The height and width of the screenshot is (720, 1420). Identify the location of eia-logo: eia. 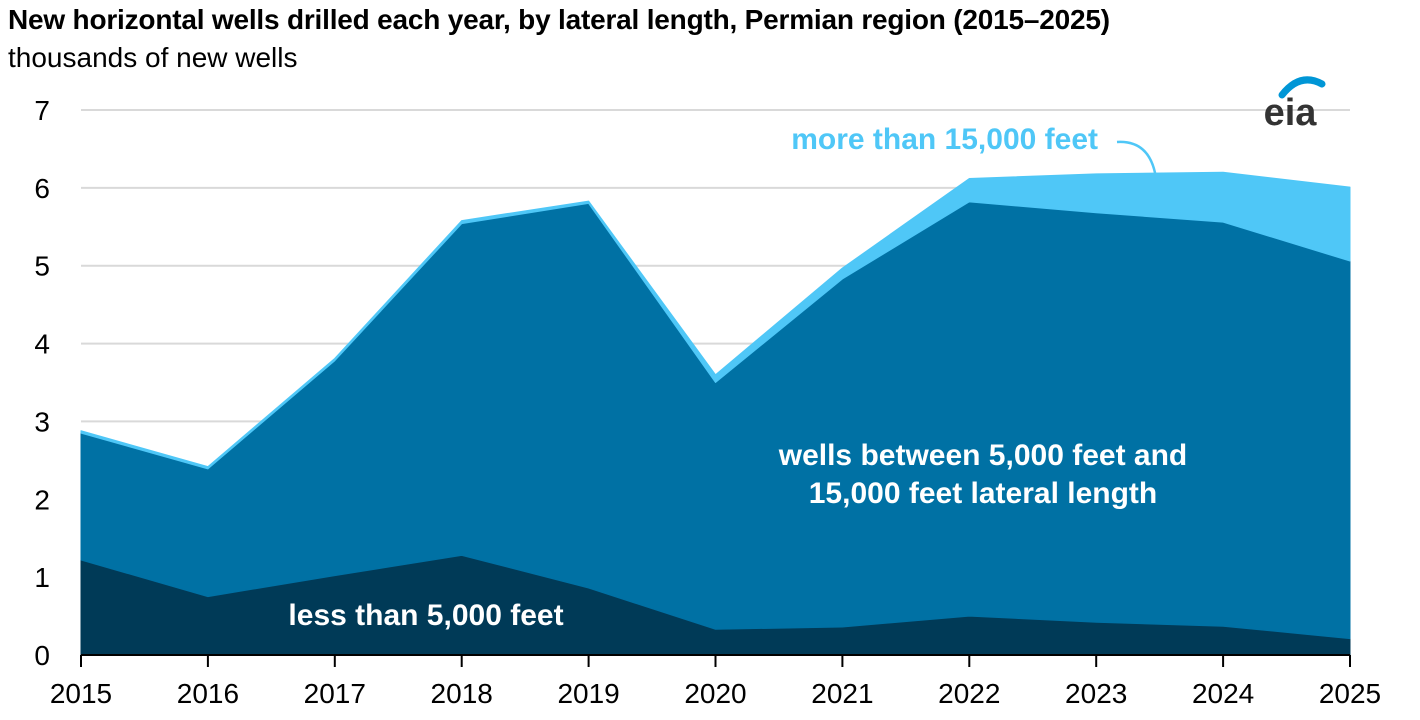
(1295, 105).